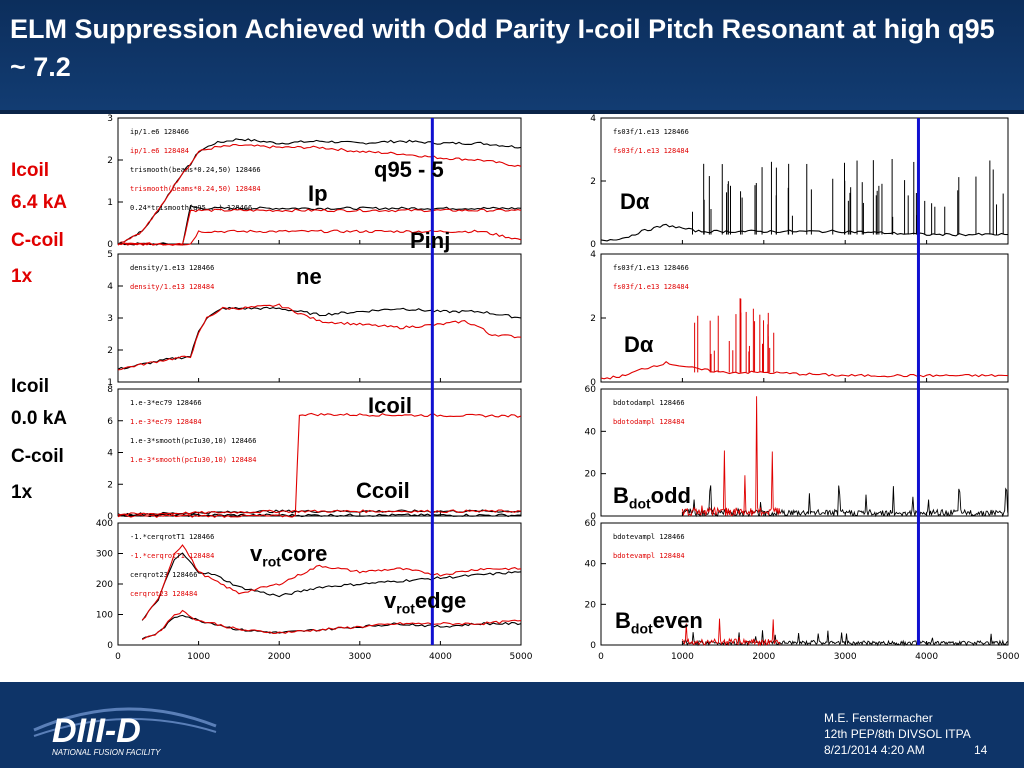 The height and width of the screenshot is (768, 1024). What do you see at coordinates (649, 403) in the screenshot?
I see `legend-entry-right-3-0: bdotodampl 128466` at bounding box center [649, 403].